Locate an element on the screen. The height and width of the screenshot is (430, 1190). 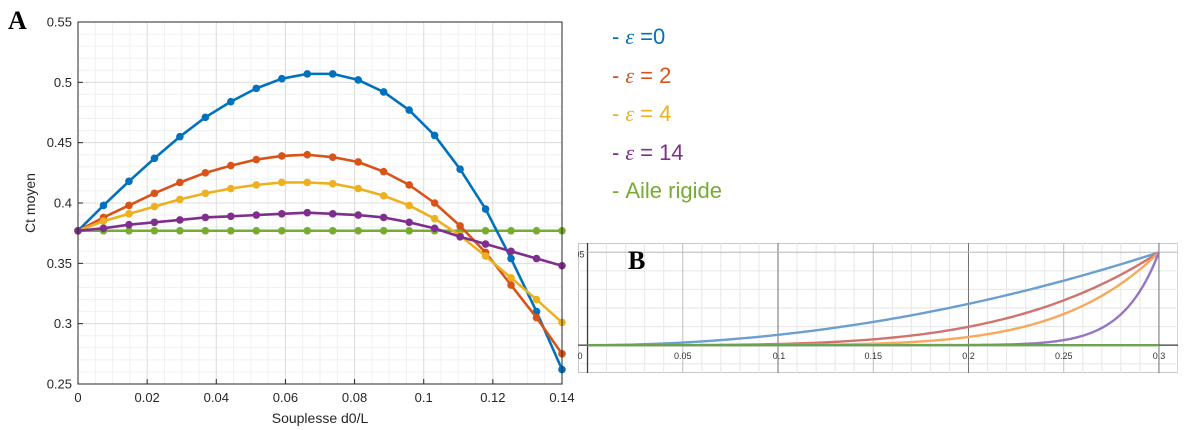
legend-item: - Aile rigide is located at coordinates (667, 191).